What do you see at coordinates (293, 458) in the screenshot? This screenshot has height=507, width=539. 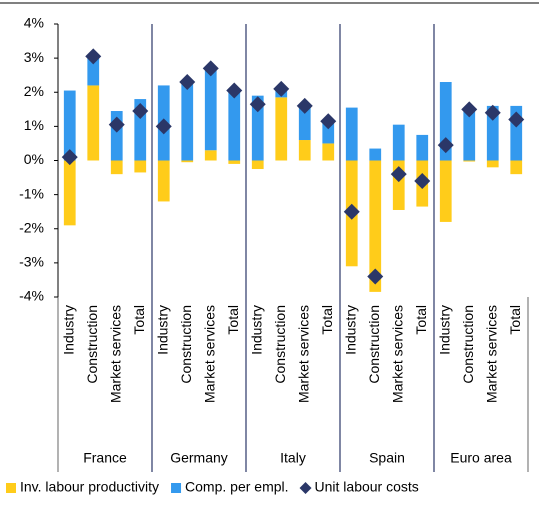 I see `group-label: Italy` at bounding box center [293, 458].